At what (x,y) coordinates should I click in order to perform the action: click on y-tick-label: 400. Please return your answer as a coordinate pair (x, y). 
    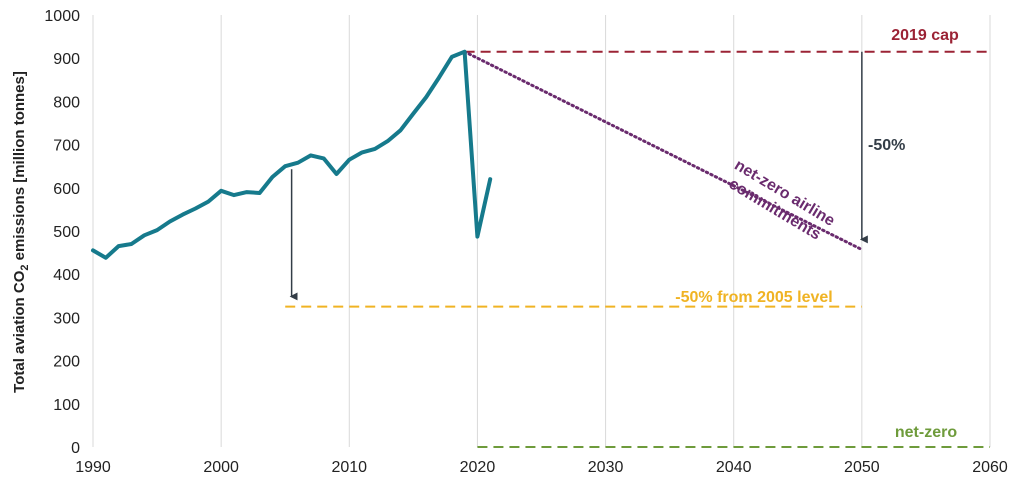
    Looking at the image, I should click on (66, 275).